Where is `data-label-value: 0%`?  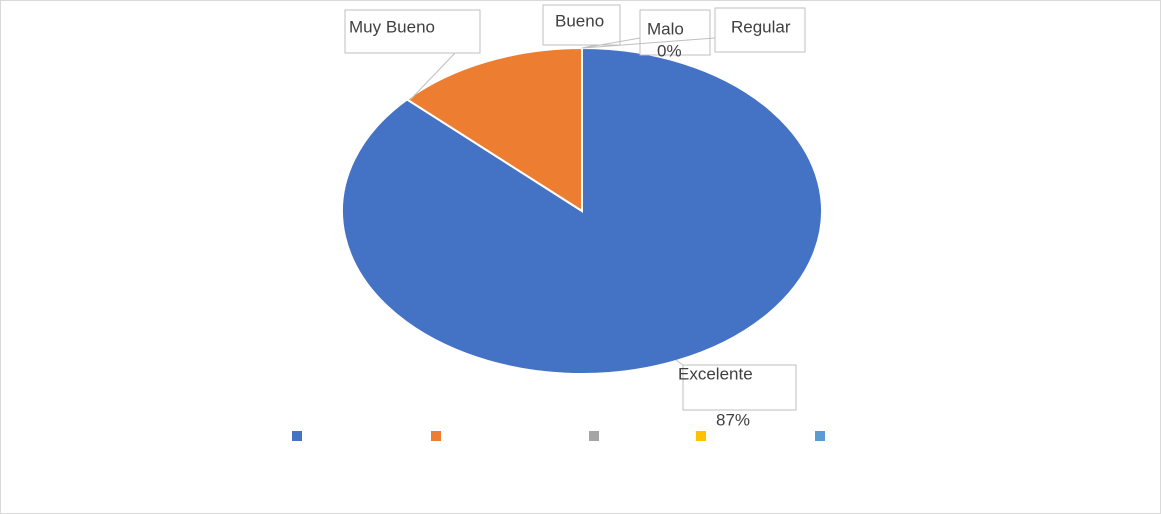 data-label-value: 0% is located at coordinates (669, 50).